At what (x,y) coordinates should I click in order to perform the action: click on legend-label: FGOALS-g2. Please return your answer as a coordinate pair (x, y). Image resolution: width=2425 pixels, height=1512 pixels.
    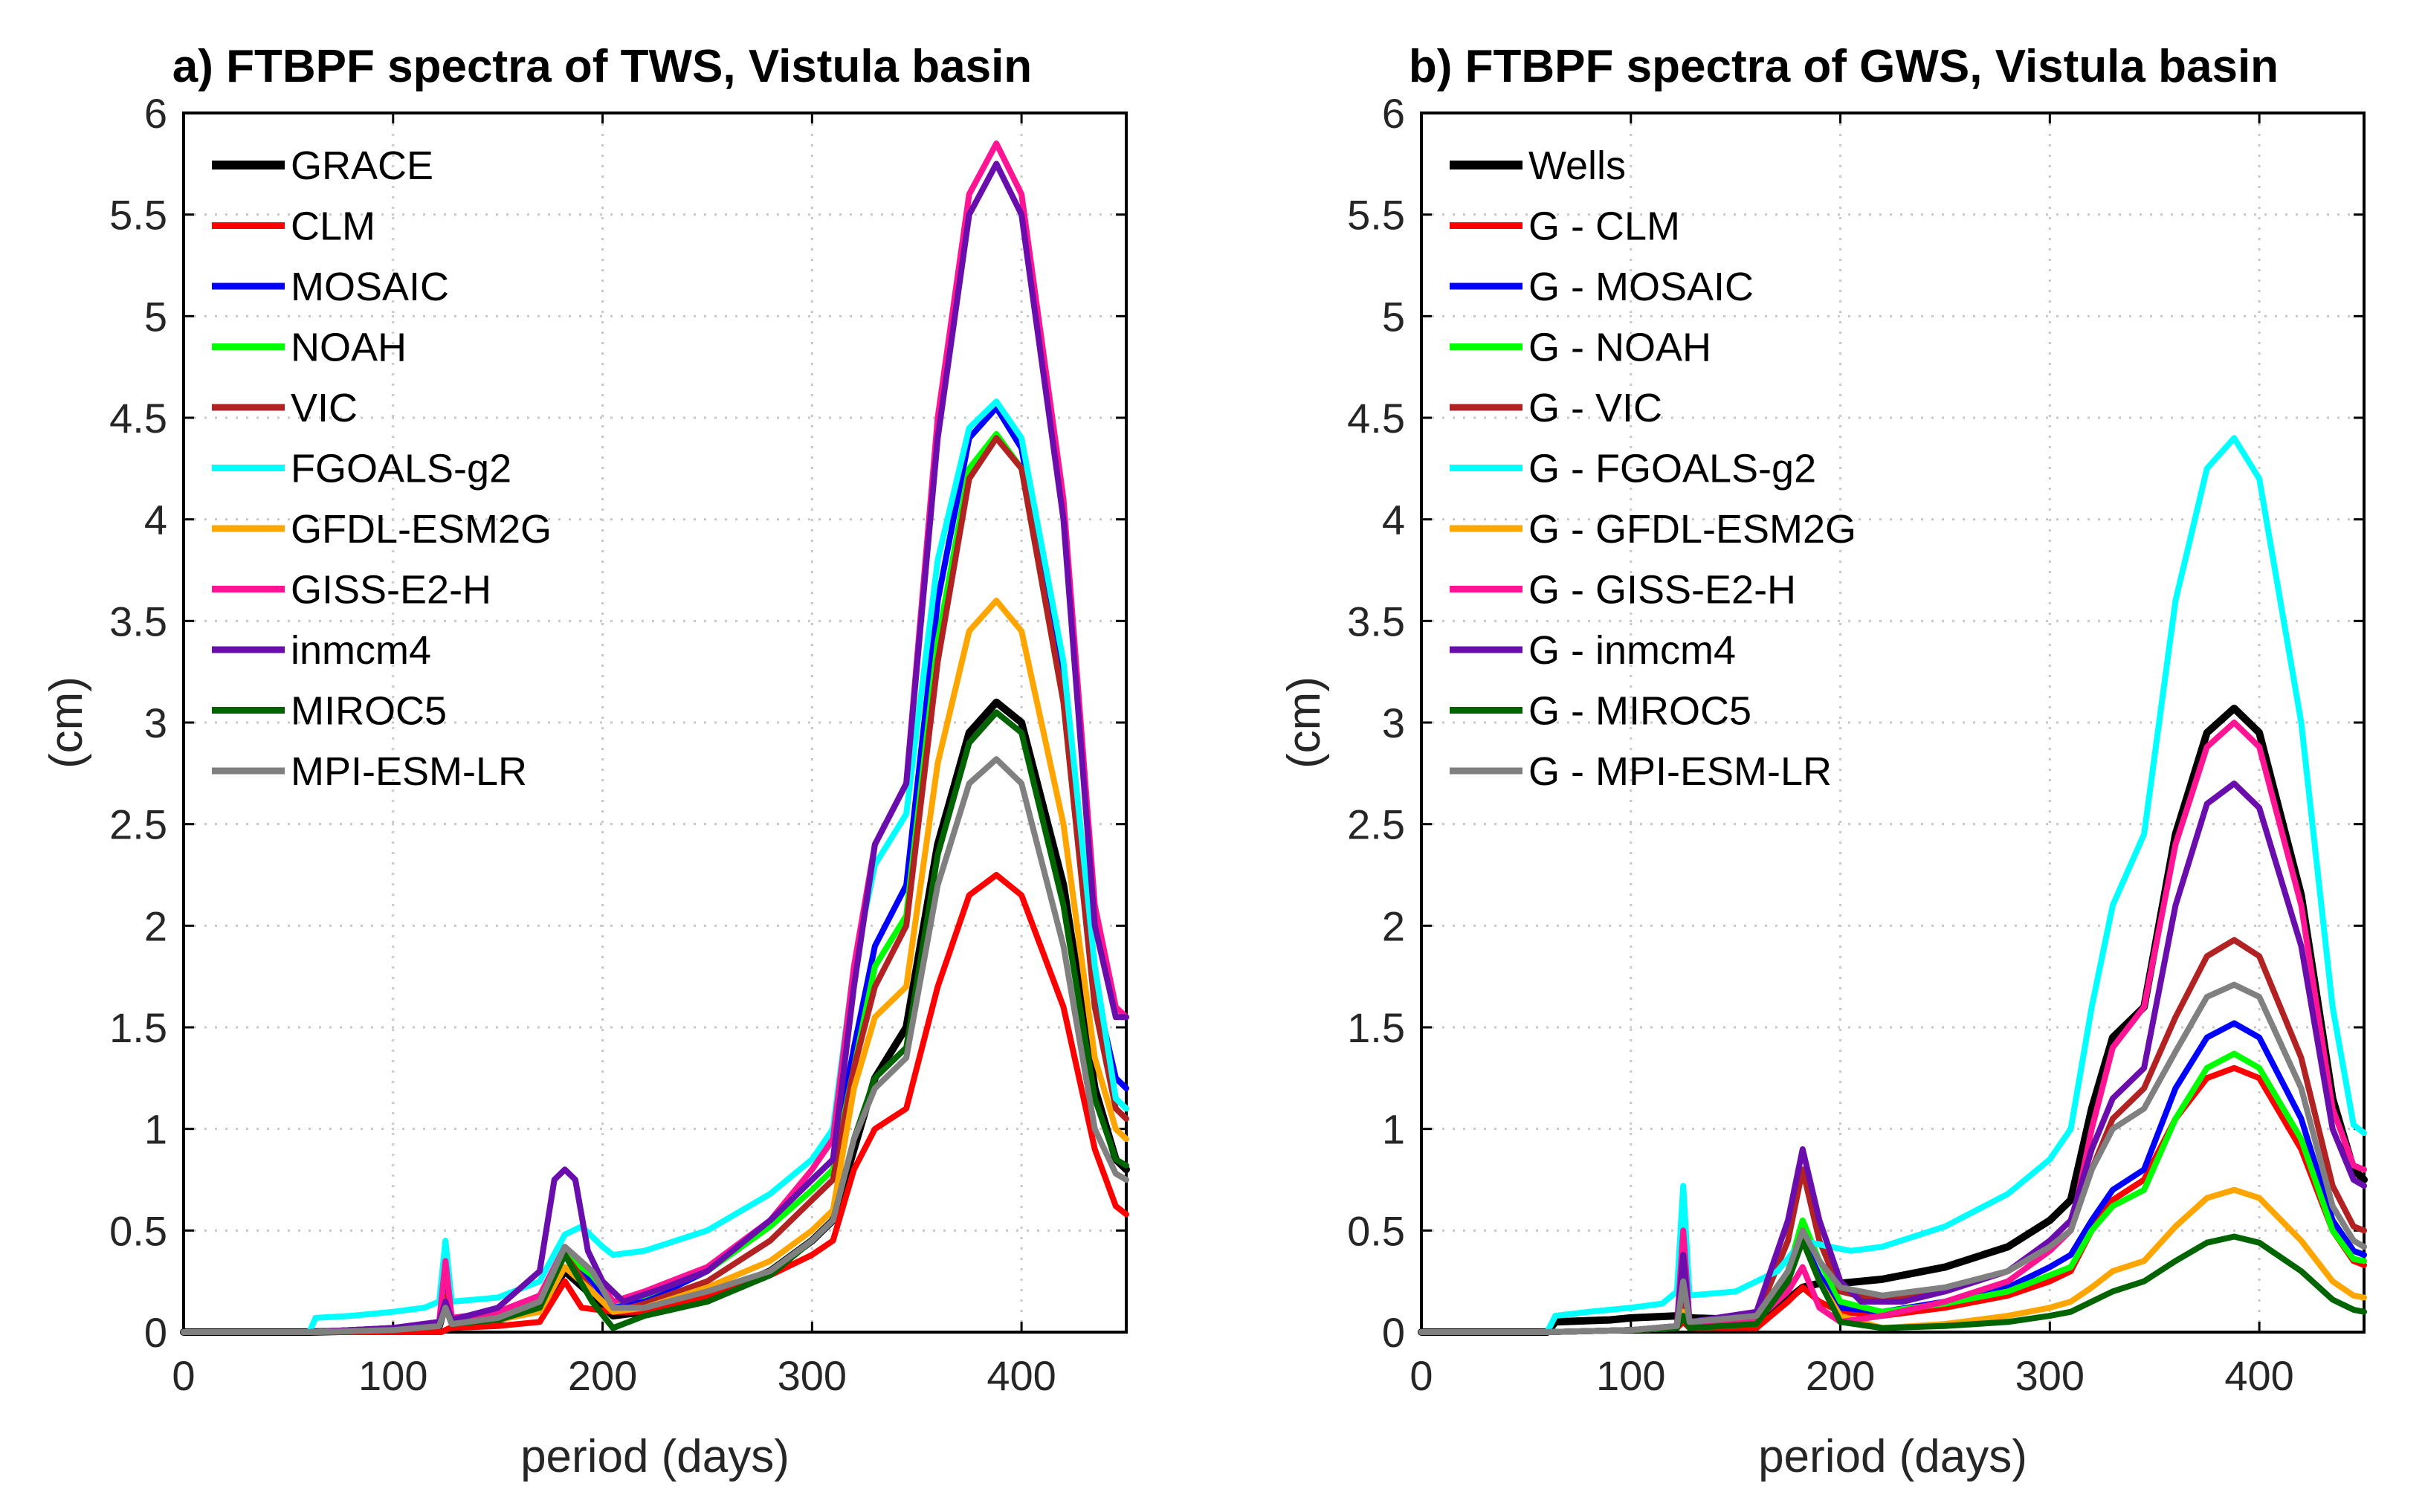
    Looking at the image, I should click on (401, 469).